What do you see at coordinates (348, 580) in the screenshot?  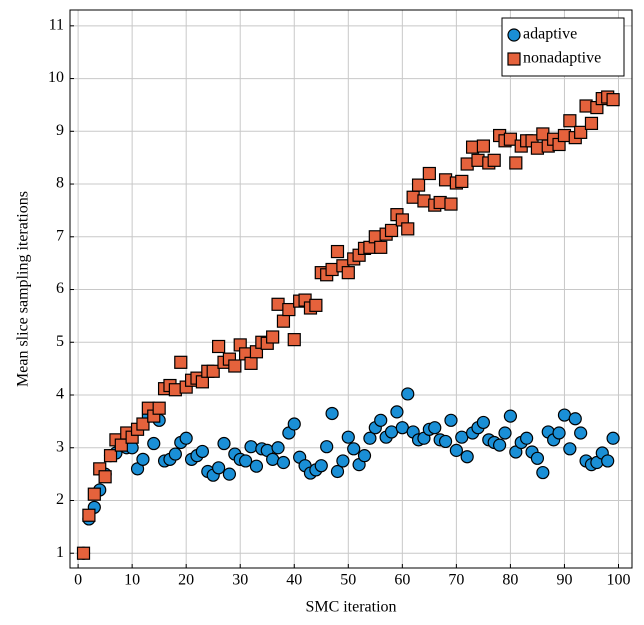 I see `x-tick-label: 50` at bounding box center [348, 580].